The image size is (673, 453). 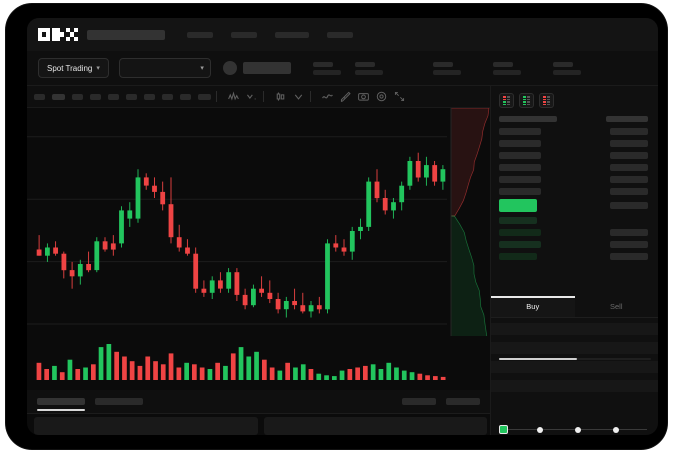 What do you see at coordinates (574, 386) in the screenshot?
I see `total-field` at bounding box center [574, 386].